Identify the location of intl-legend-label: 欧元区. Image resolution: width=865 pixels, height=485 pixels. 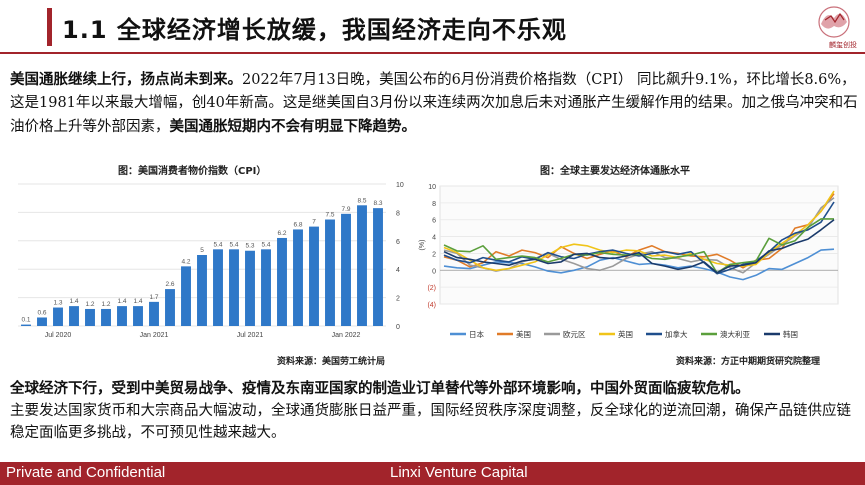
(574, 334).